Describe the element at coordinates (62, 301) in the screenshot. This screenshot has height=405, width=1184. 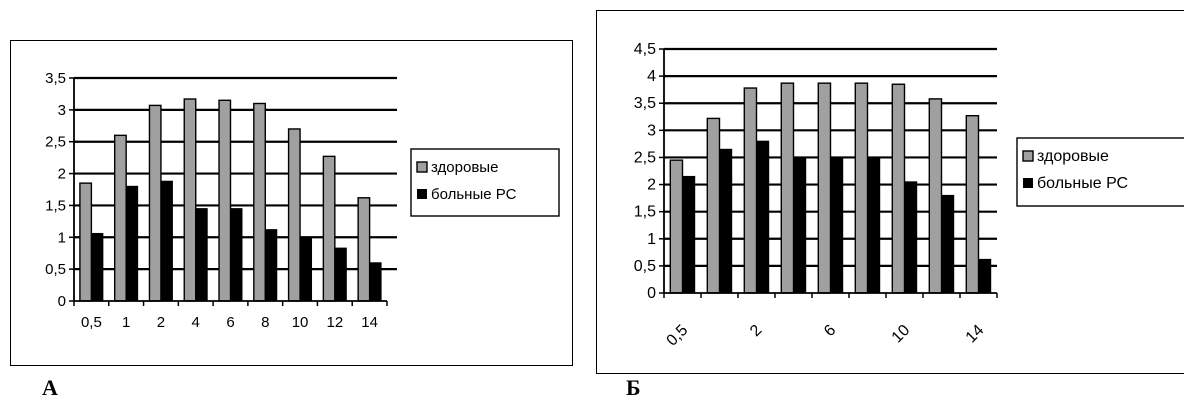
I see `chart-a-y-tick-label: 0` at that location.